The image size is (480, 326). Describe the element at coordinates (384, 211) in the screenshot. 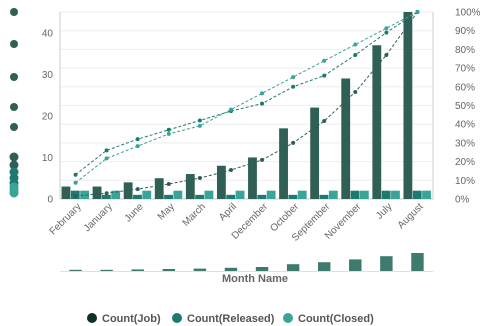

I see `x-tick-label: July` at that location.